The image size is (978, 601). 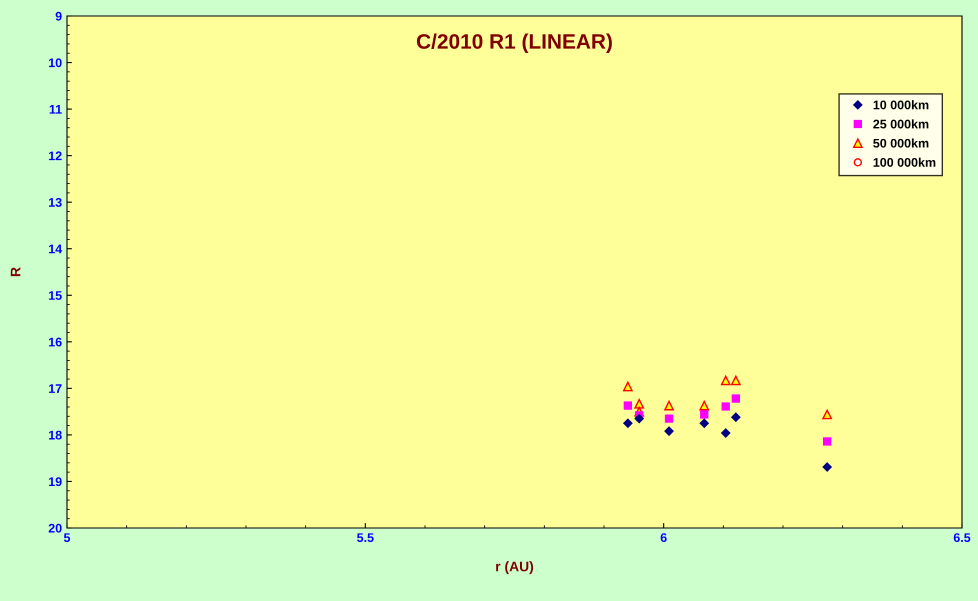 What do you see at coordinates (901, 105) in the screenshot?
I see `legend-label: 10 000km` at bounding box center [901, 105].